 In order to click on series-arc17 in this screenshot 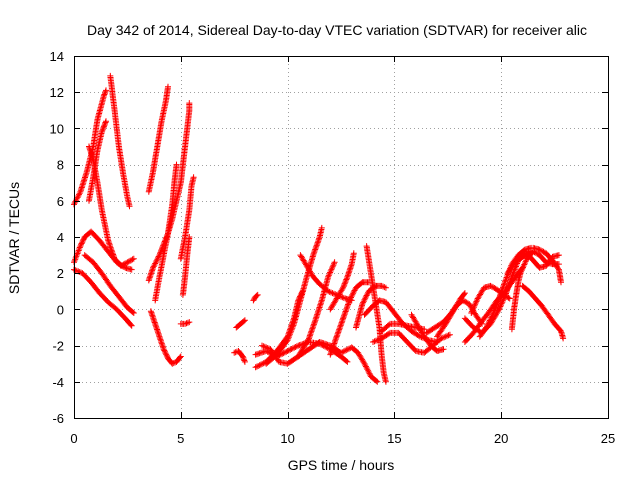, I will do `click(255, 297)`.